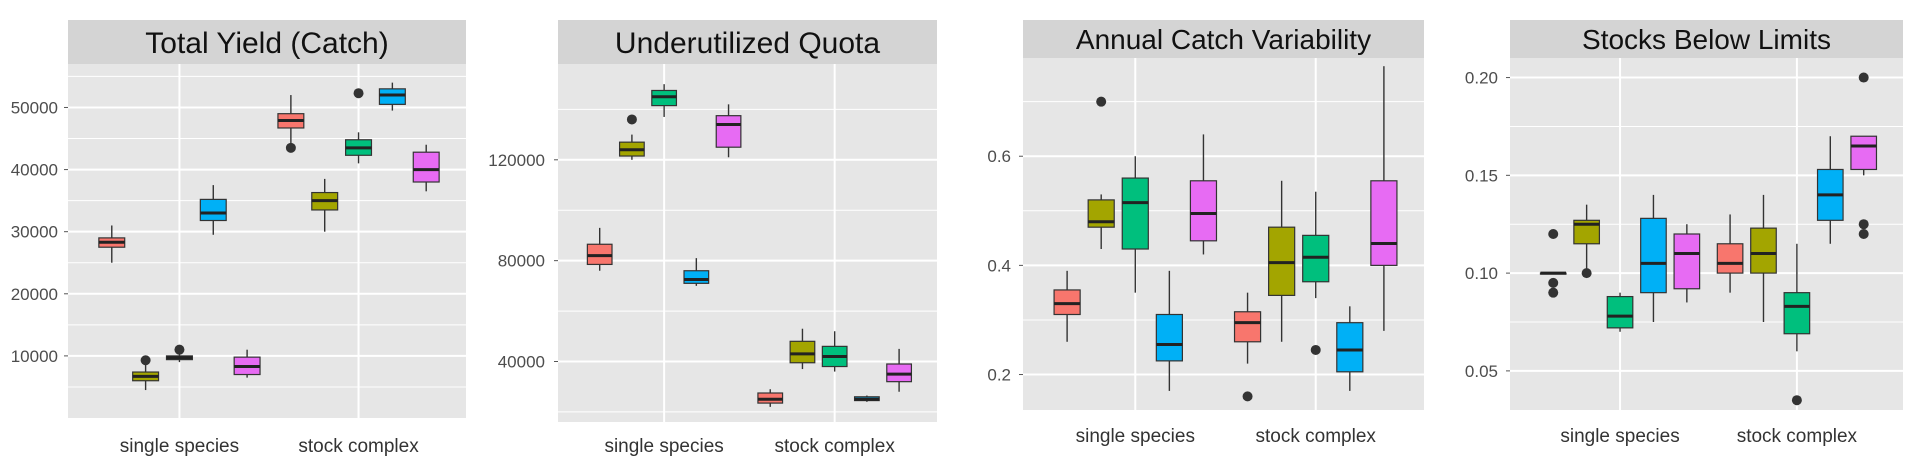  I want to click on y-tick-label: 120000, so click(516, 160).